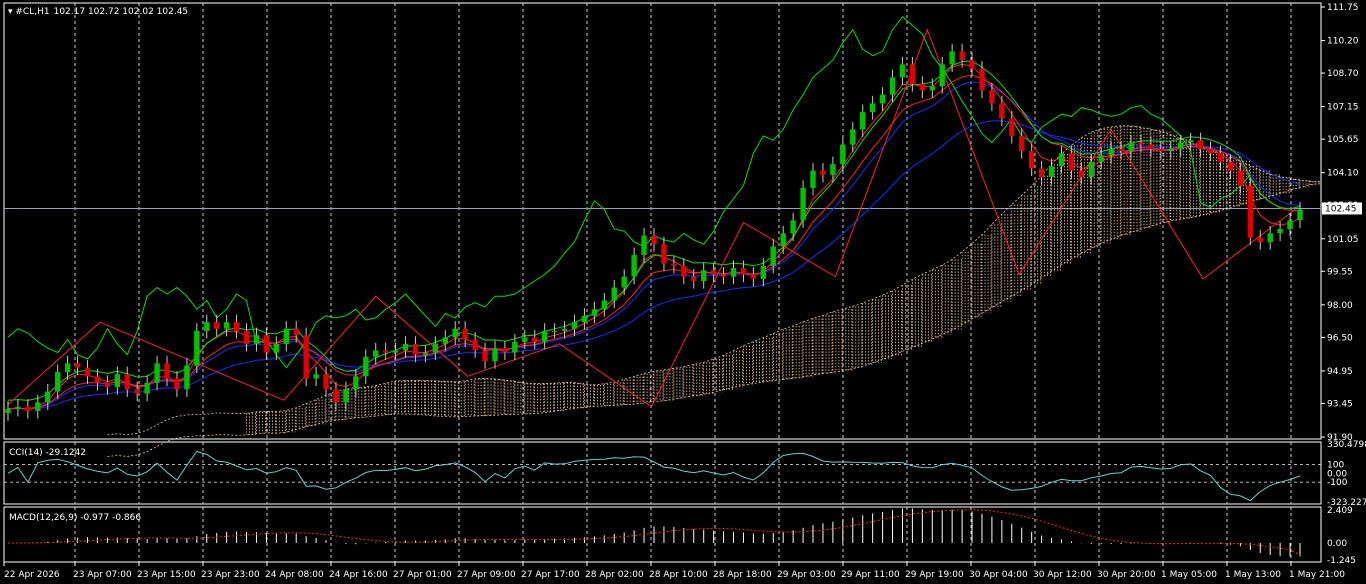 The width and height of the screenshot is (1366, 584). I want to click on macd-axis-label: 2.409, so click(1340, 511).